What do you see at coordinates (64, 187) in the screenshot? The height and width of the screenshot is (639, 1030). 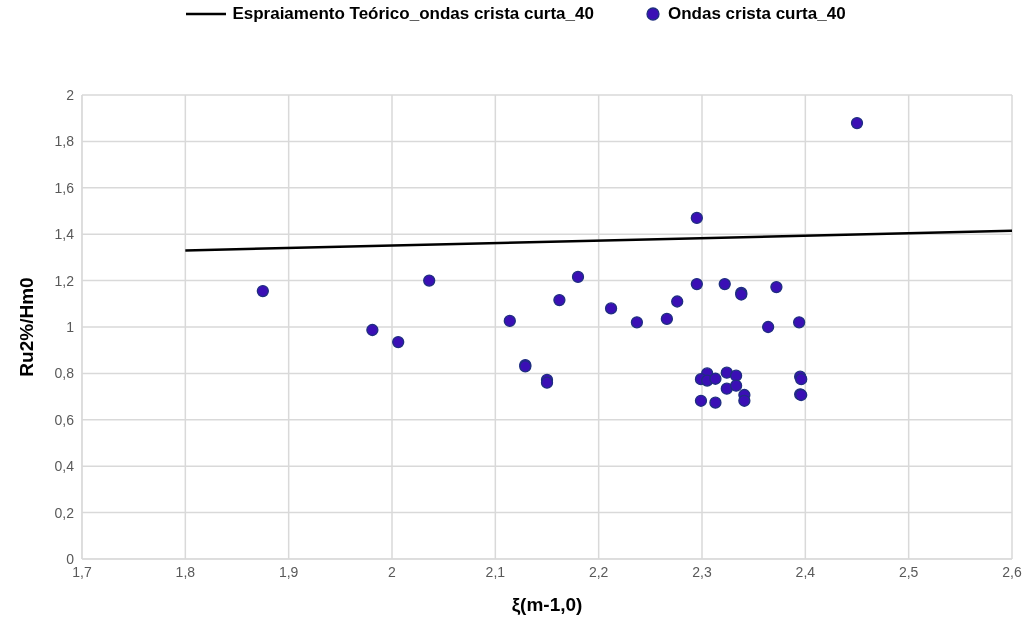 I see `y-tick-label: 1,6` at bounding box center [64, 187].